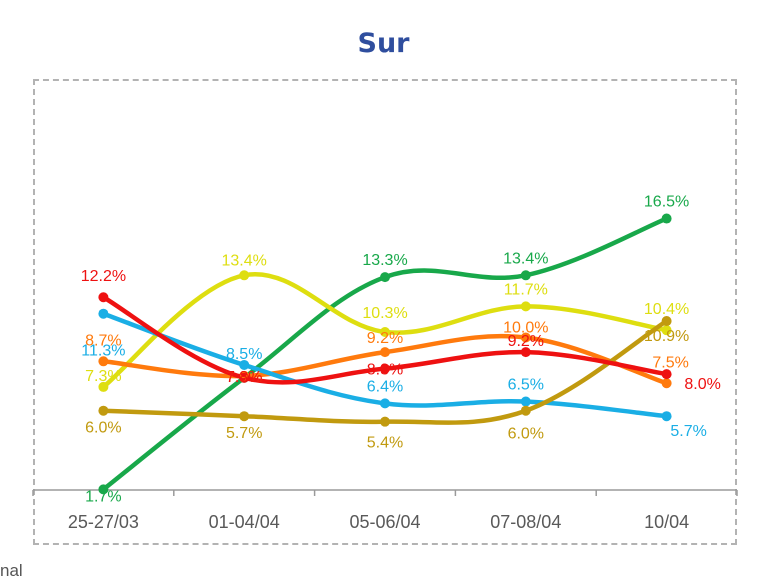  I want to click on data-label: 8.7%, so click(103, 340).